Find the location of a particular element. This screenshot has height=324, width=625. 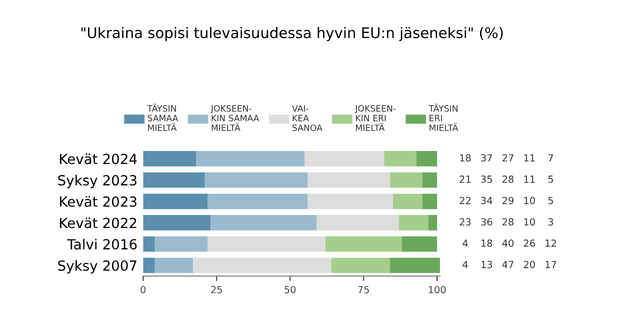

data-label: 23 is located at coordinates (465, 222).